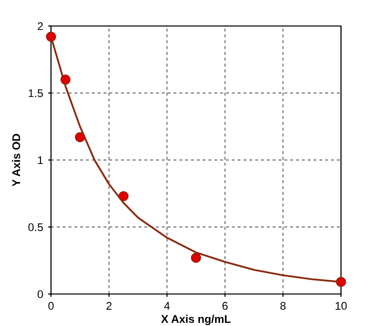  What do you see at coordinates (196, 320) in the screenshot?
I see `x-axis-title: X Axis ng/mL` at bounding box center [196, 320].